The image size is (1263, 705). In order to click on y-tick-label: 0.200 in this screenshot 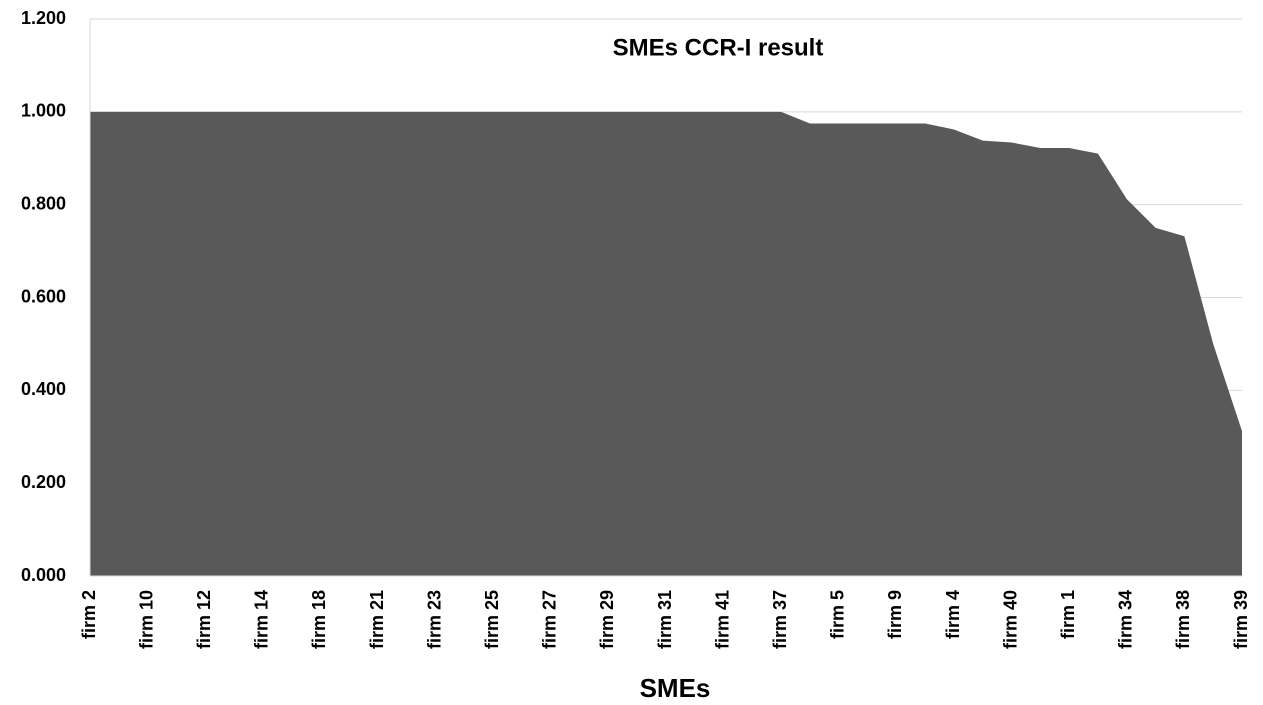, I will do `click(43, 482)`.